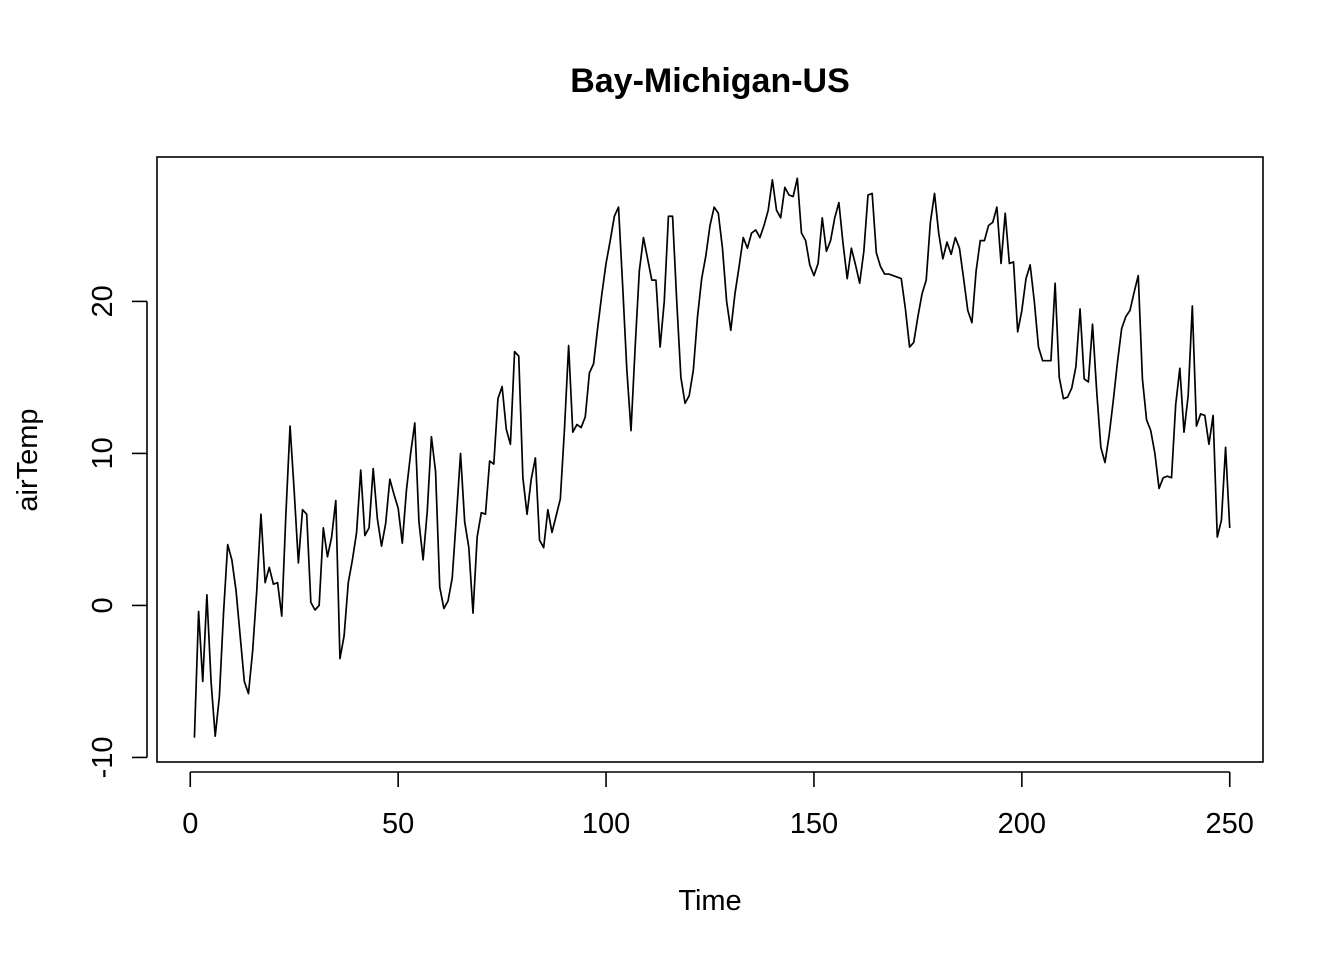 This screenshot has width=1344, height=960. I want to click on x-axis: 0 50 100 150 200 250, so click(718, 805).